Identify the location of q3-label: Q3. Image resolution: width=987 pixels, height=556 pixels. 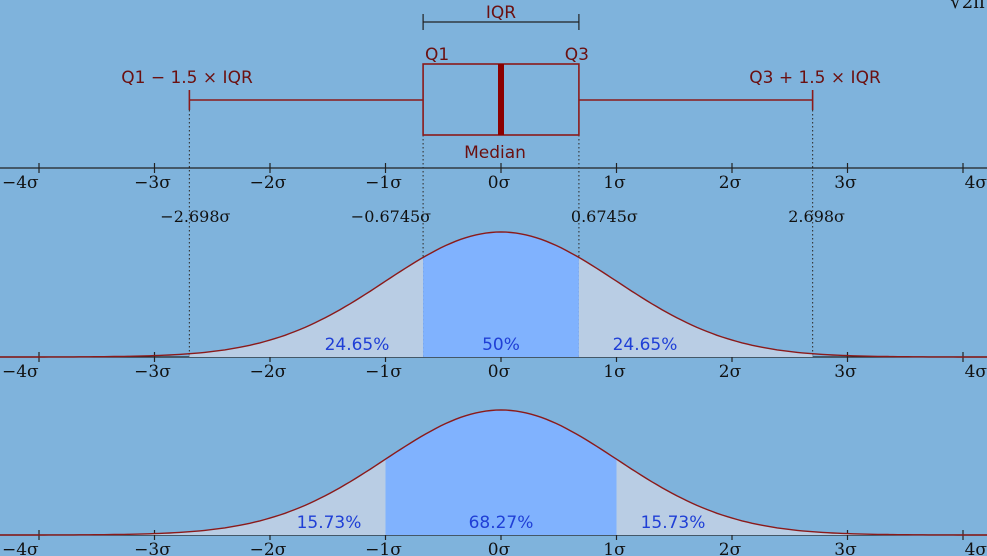
(577, 55).